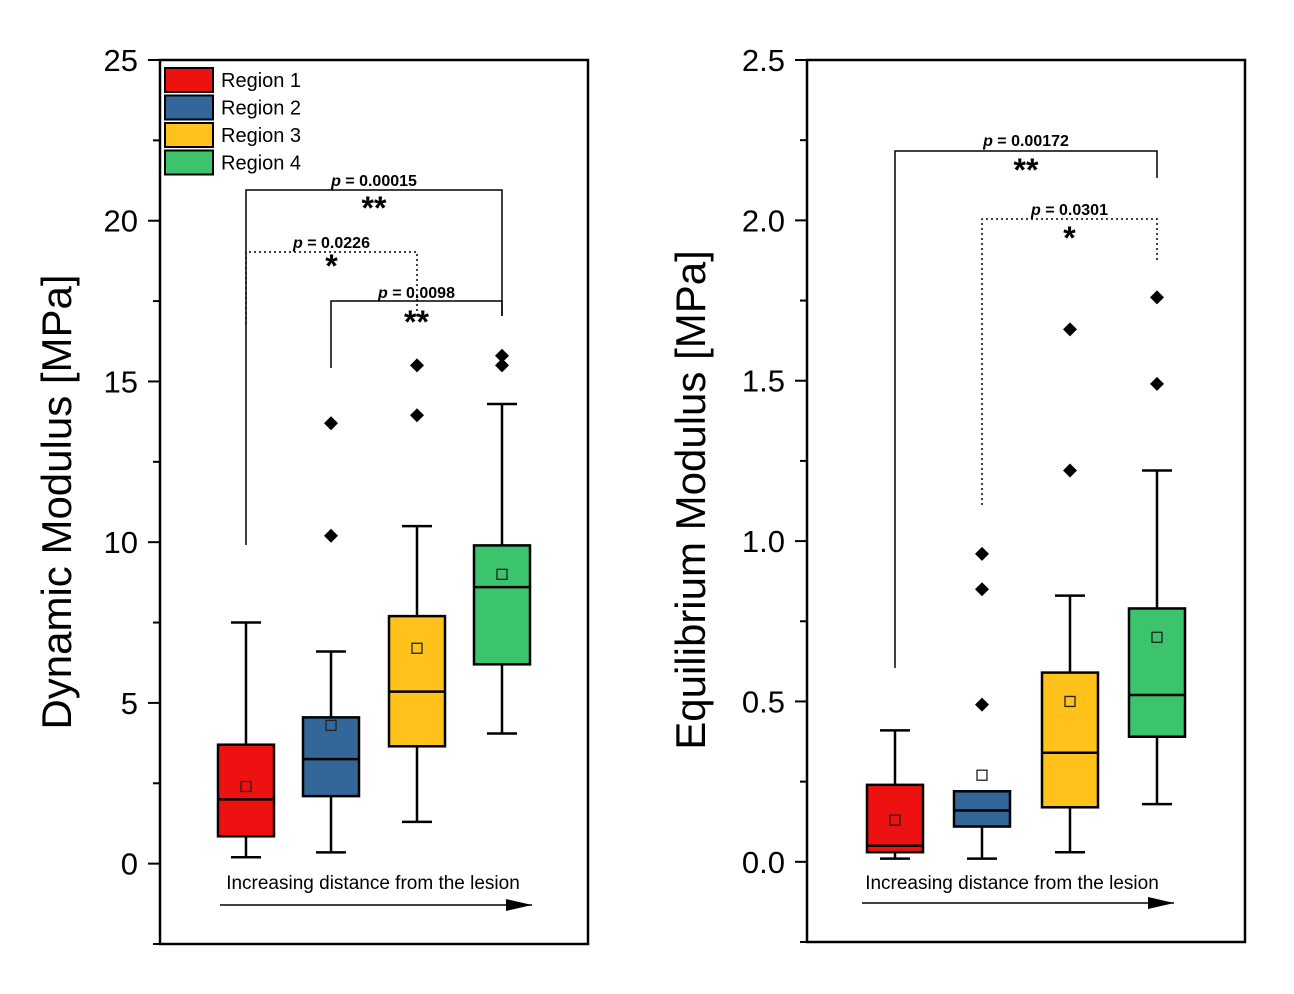 This screenshot has width=1294, height=994. What do you see at coordinates (373, 181) in the screenshot?
I see `p-value-label: p = 0.00015` at bounding box center [373, 181].